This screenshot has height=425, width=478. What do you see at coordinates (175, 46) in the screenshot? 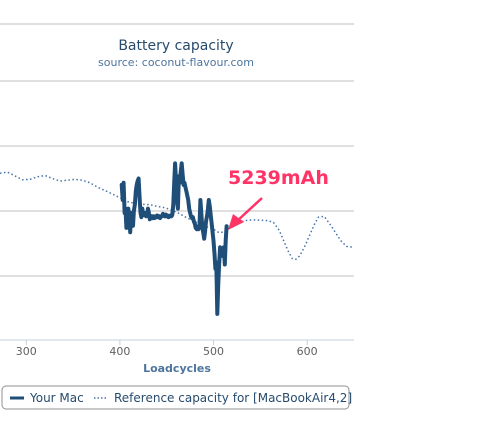
I see `chart-title: Battery capacity` at bounding box center [175, 46].